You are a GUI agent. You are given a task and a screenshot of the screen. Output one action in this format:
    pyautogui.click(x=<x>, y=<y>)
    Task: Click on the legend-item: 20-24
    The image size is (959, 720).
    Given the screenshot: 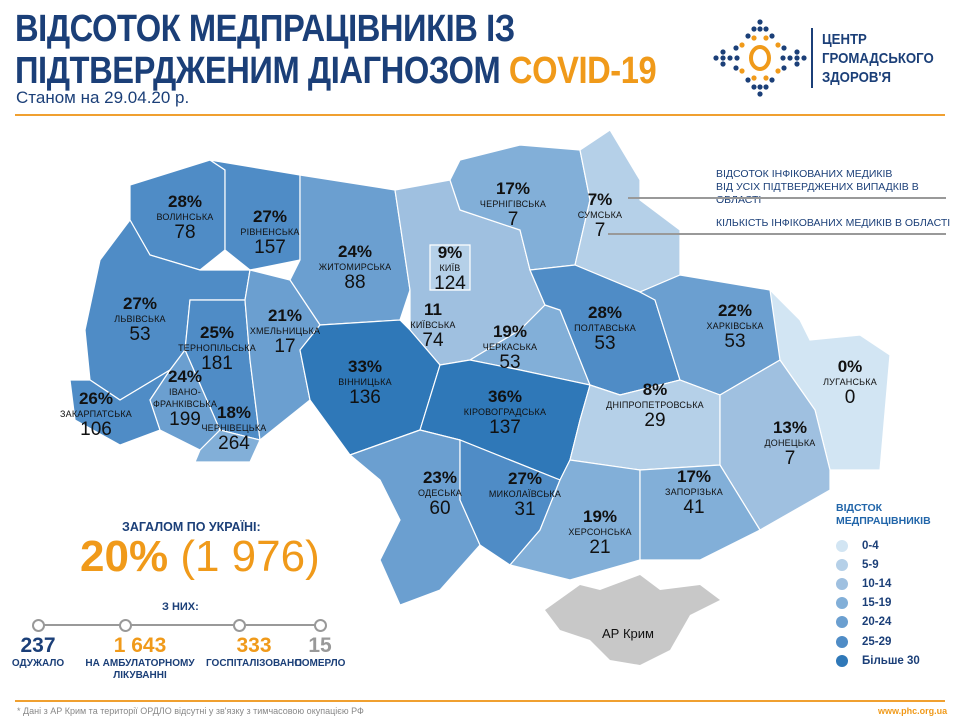 What is the action you would take?
    pyautogui.click(x=883, y=622)
    